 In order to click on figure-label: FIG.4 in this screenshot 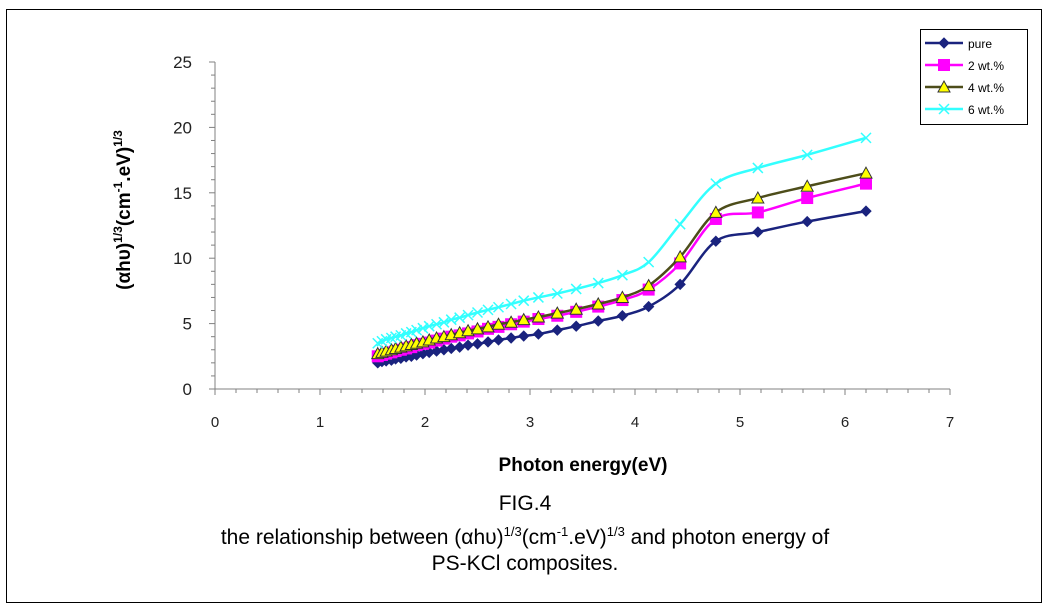, I will do `click(525, 503)`.